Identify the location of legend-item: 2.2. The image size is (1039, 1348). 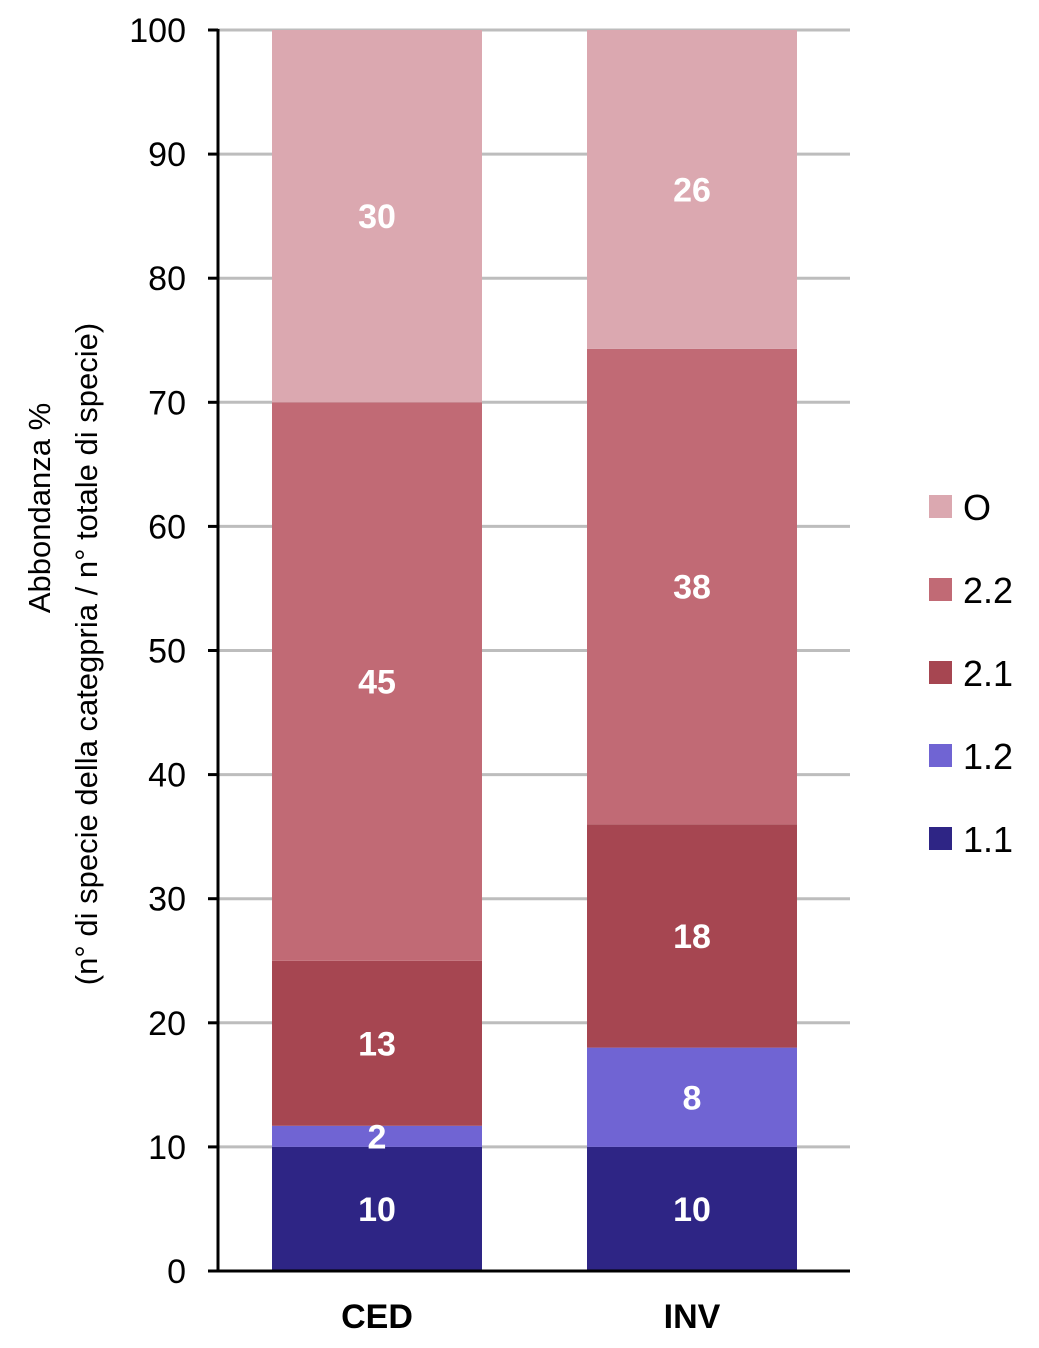
(971, 590).